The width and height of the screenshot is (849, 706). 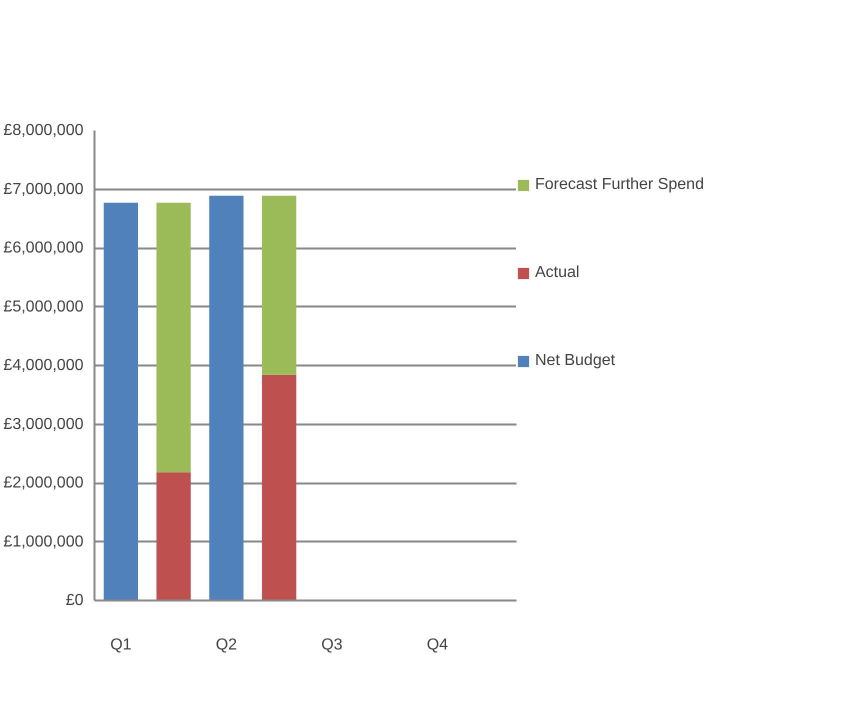 What do you see at coordinates (43, 189) in the screenshot?
I see `y-tick-label: £7,000,000` at bounding box center [43, 189].